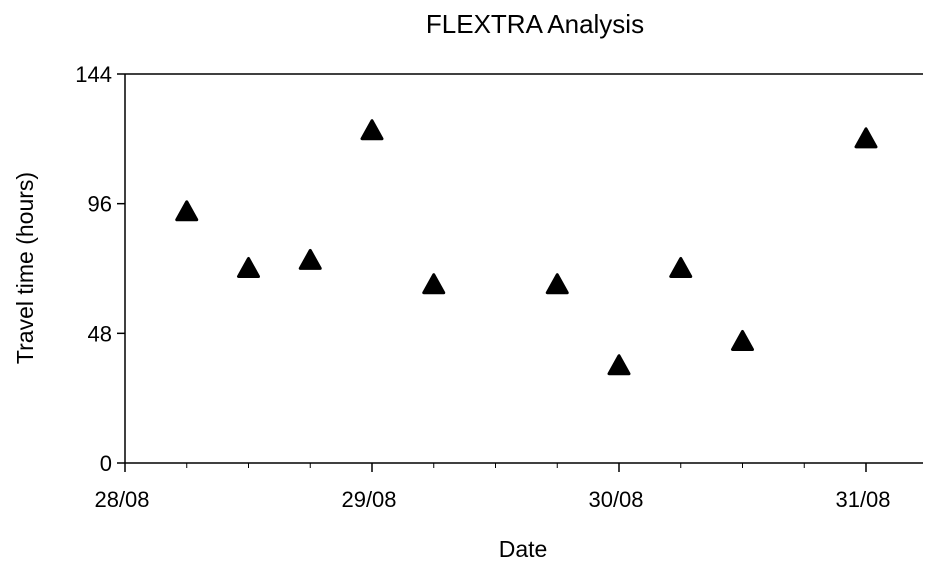 The width and height of the screenshot is (925, 572). I want to click on y-axis-ticks: 0 48 96 144, so click(100, 269).